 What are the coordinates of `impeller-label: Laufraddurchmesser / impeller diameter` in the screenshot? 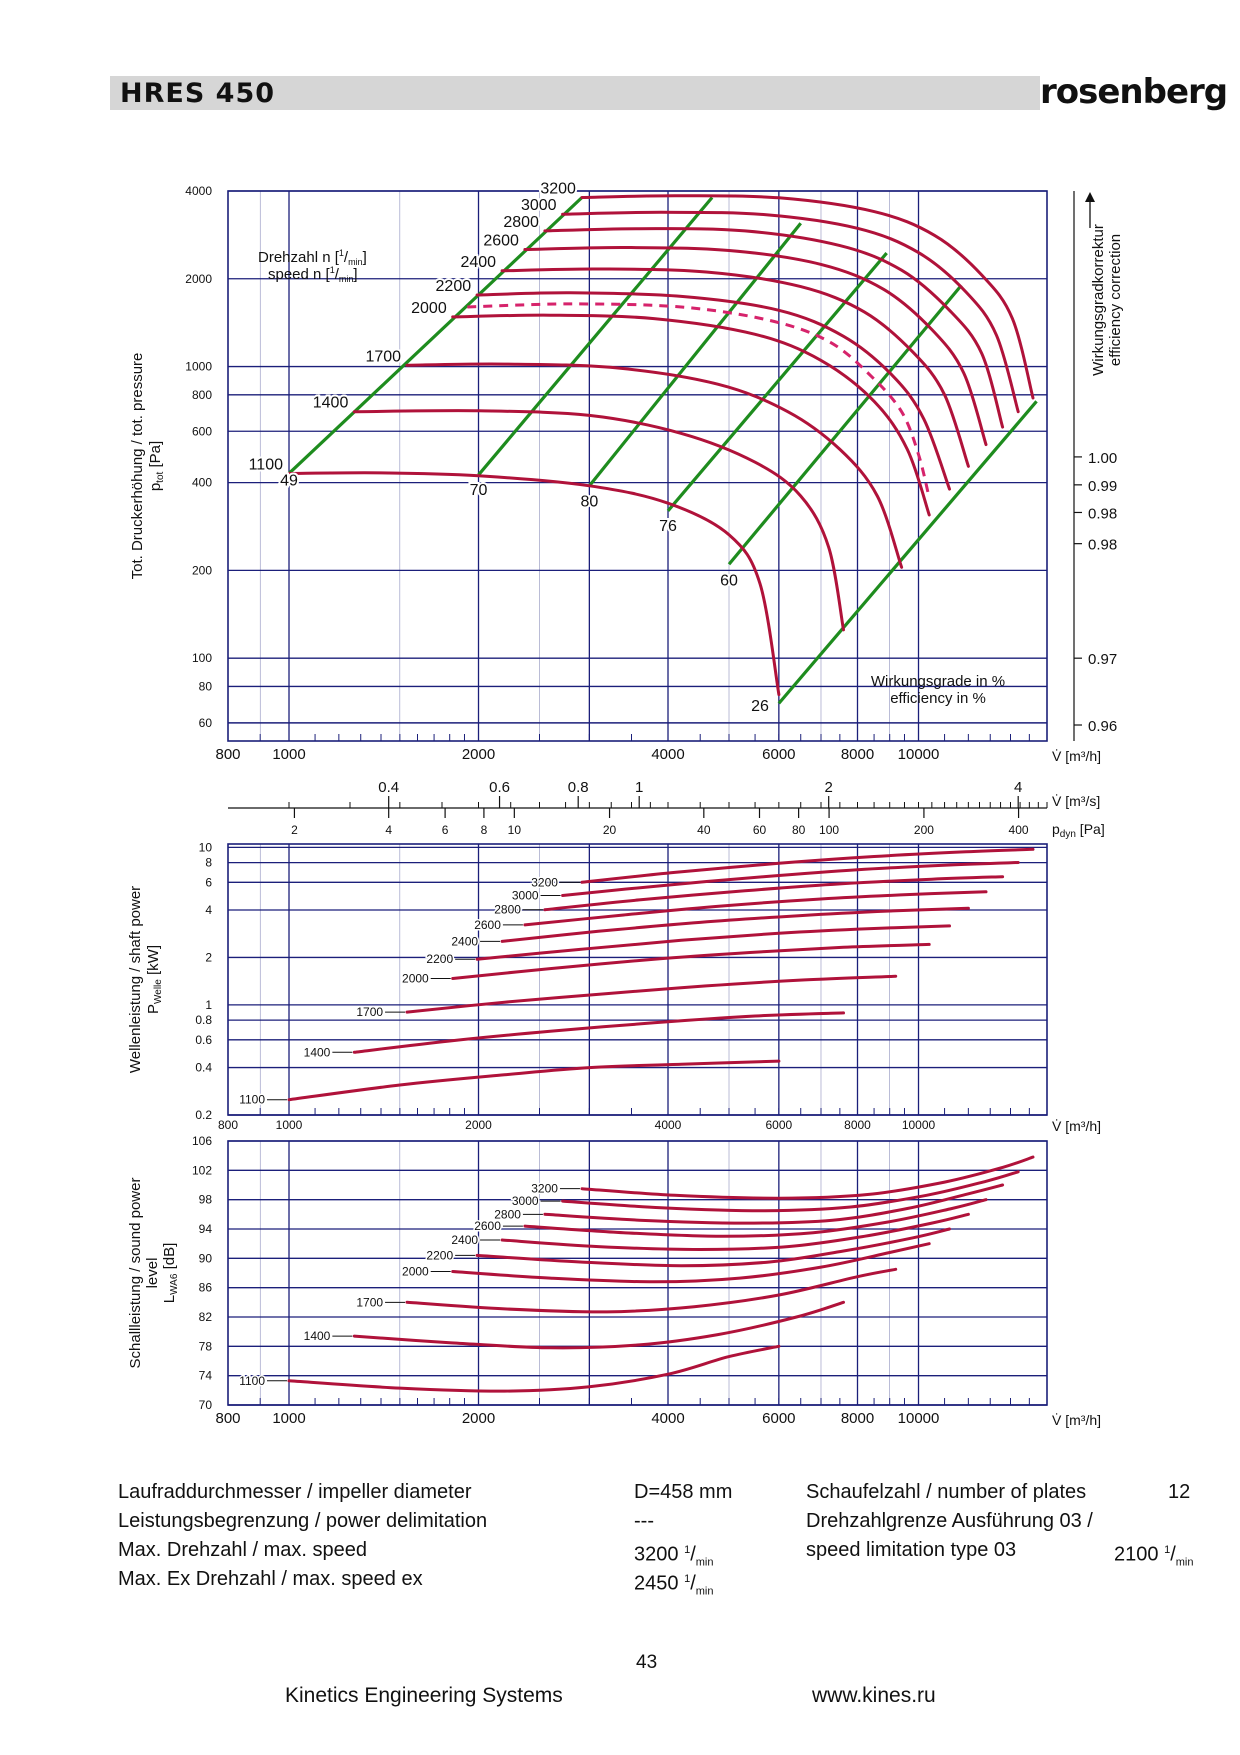 It's located at (295, 1492).